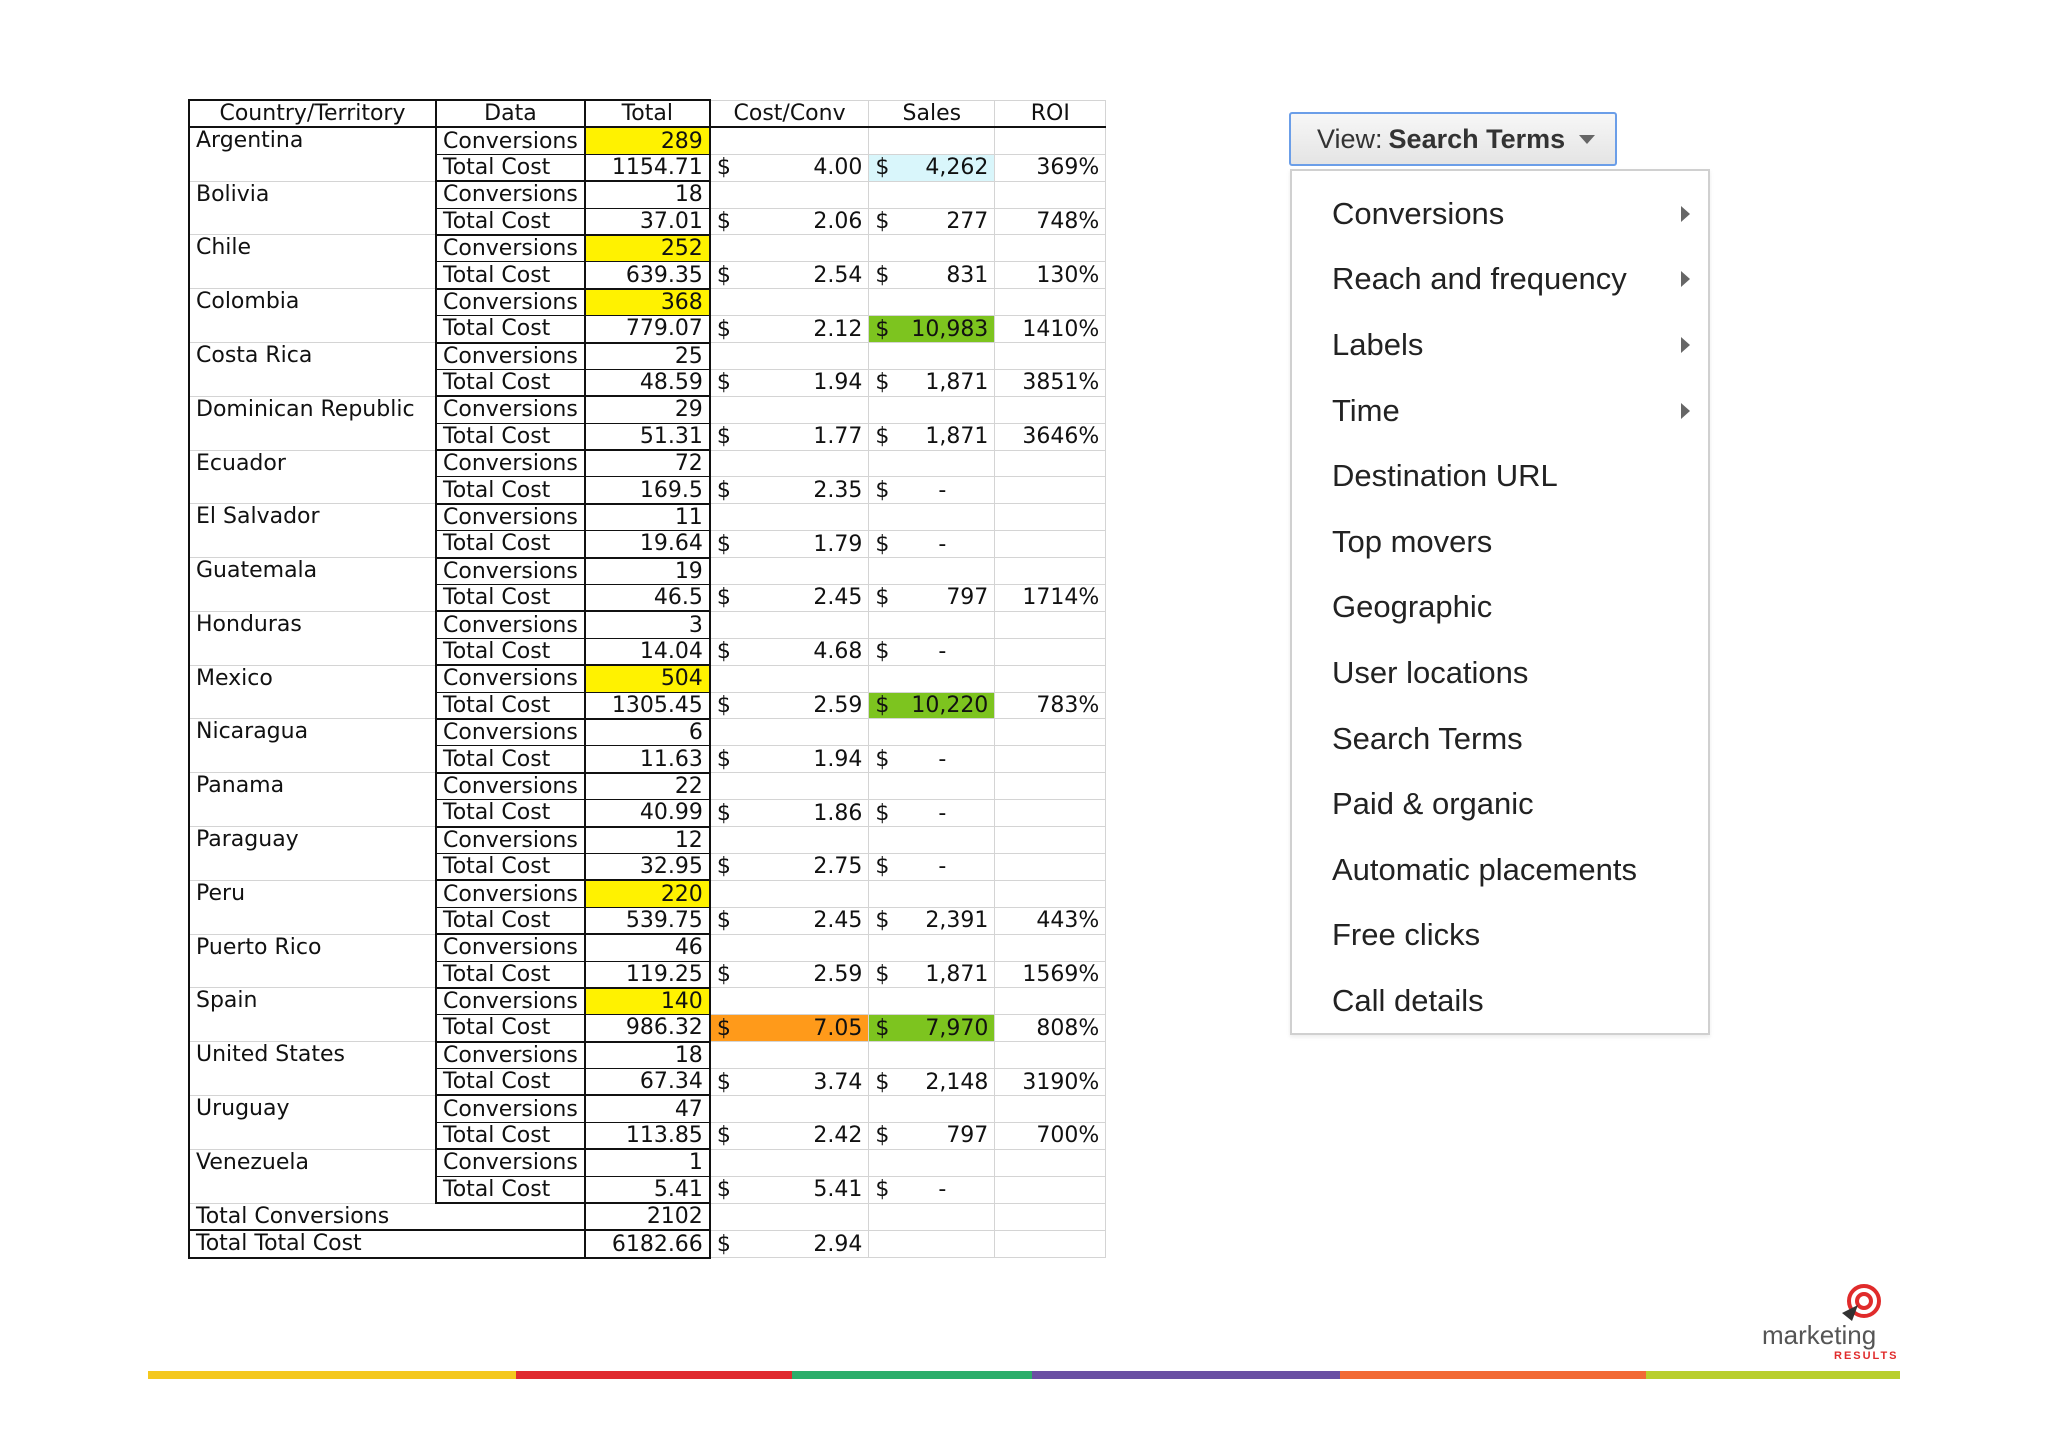 Image resolution: width=2048 pixels, height=1447 pixels. What do you see at coordinates (312, 369) in the screenshot?
I see `country-cell: Costa Rica` at bounding box center [312, 369].